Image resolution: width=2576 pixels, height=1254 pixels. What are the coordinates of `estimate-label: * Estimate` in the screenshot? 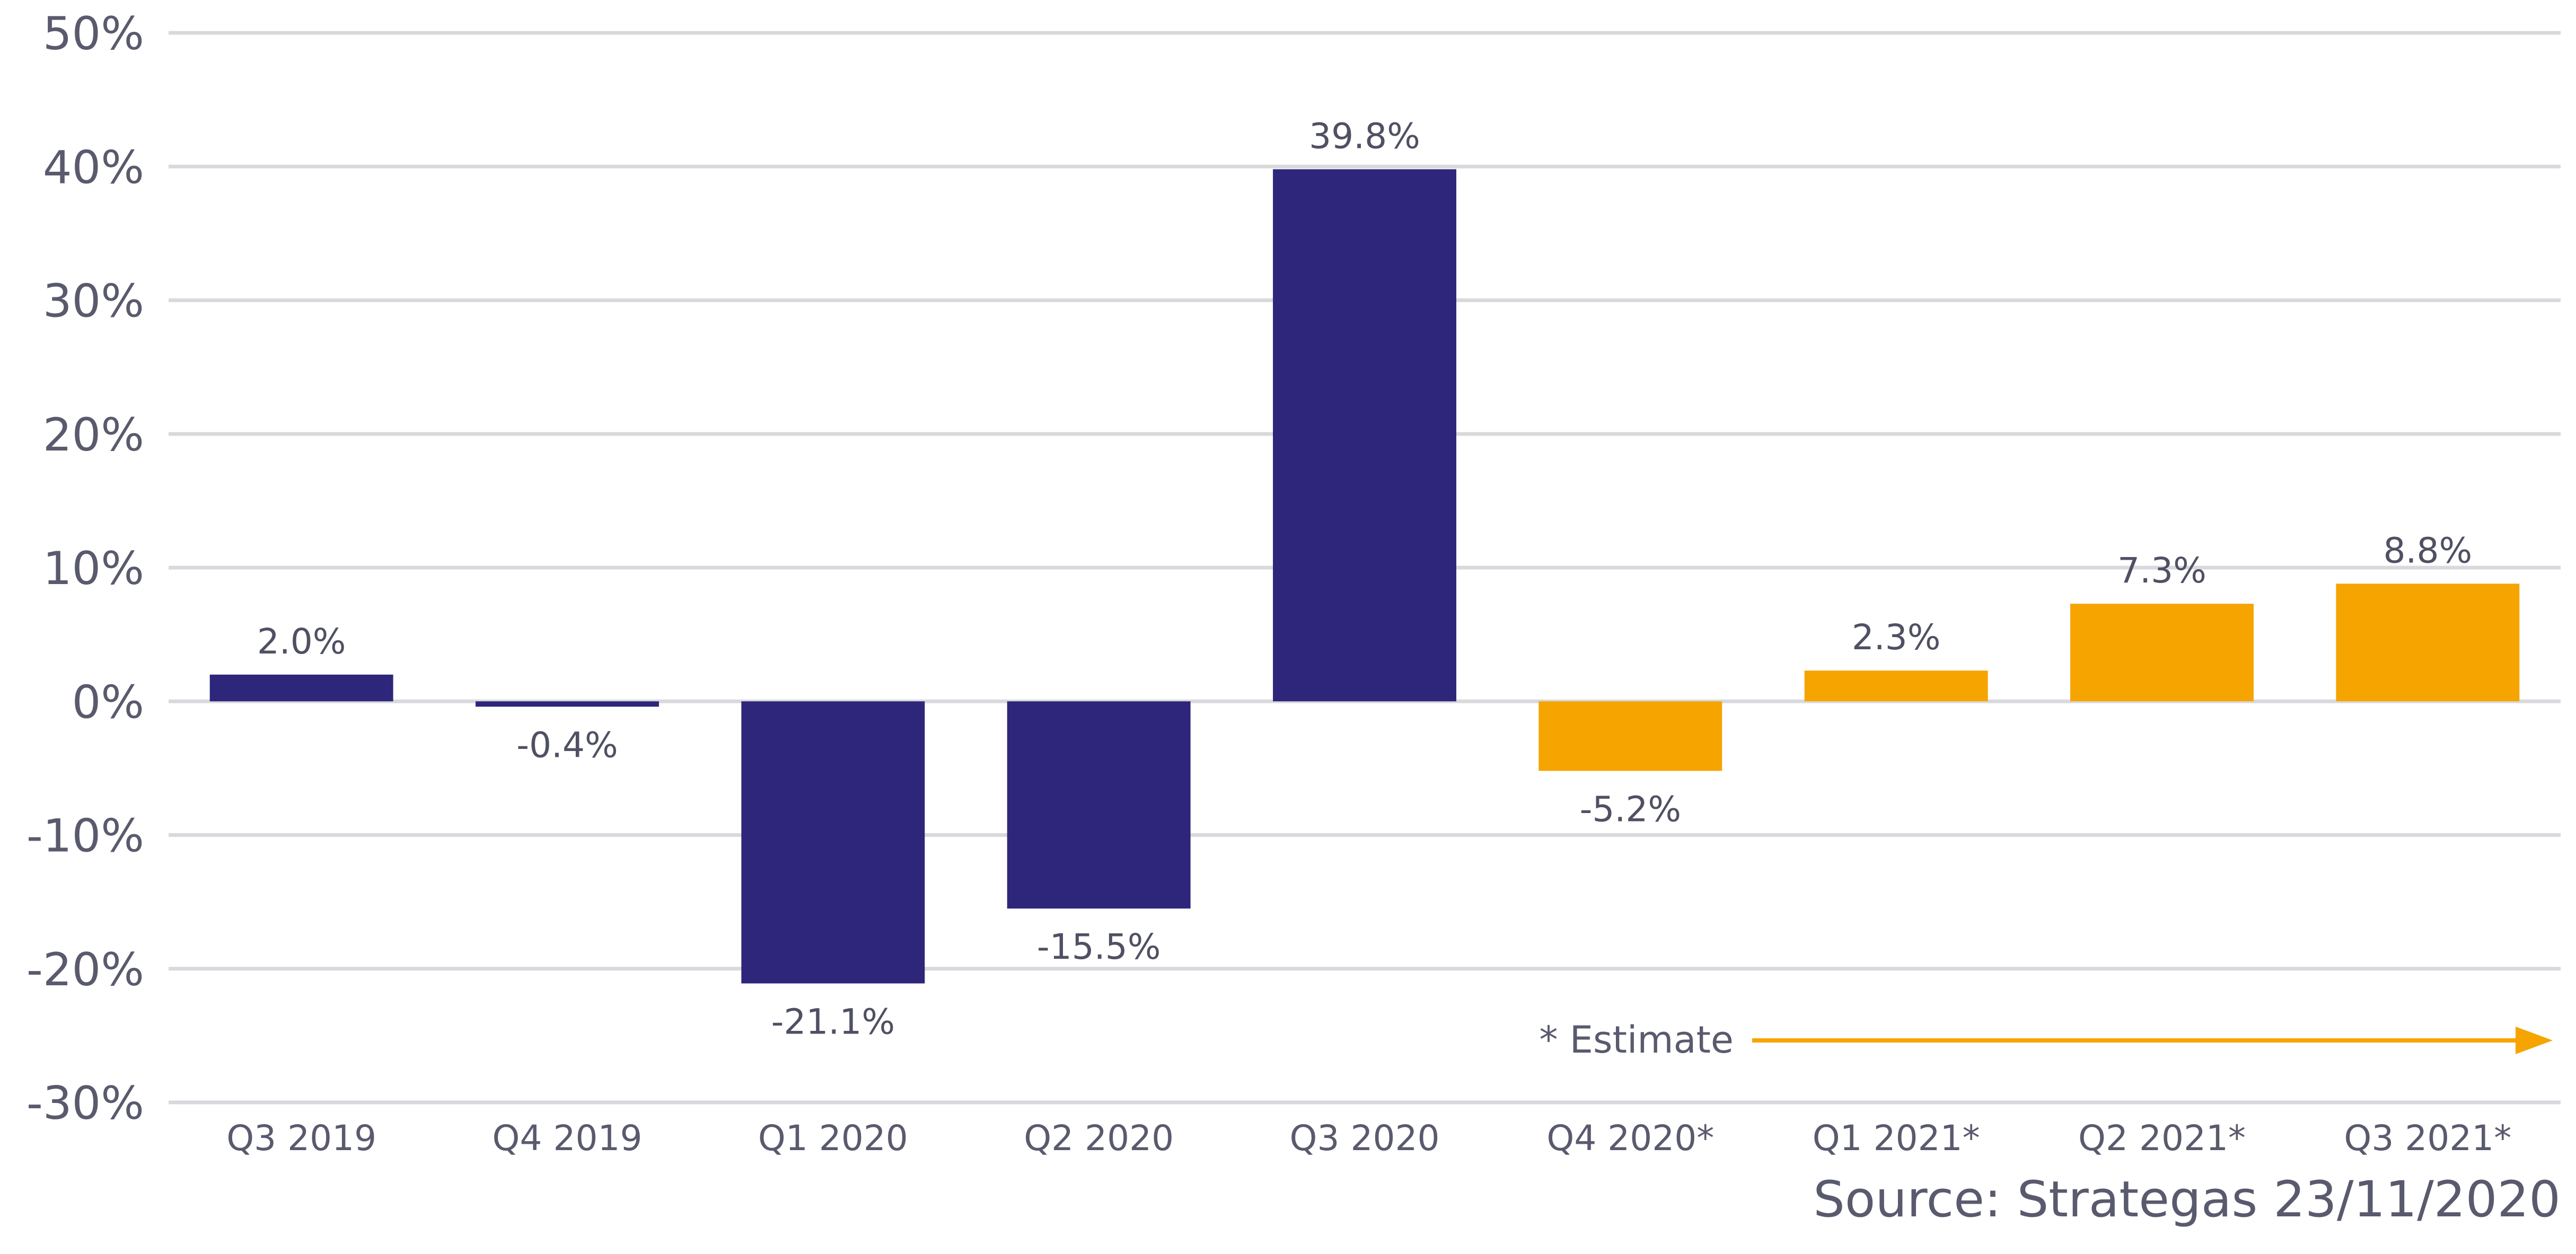 It's located at (1637, 1040).